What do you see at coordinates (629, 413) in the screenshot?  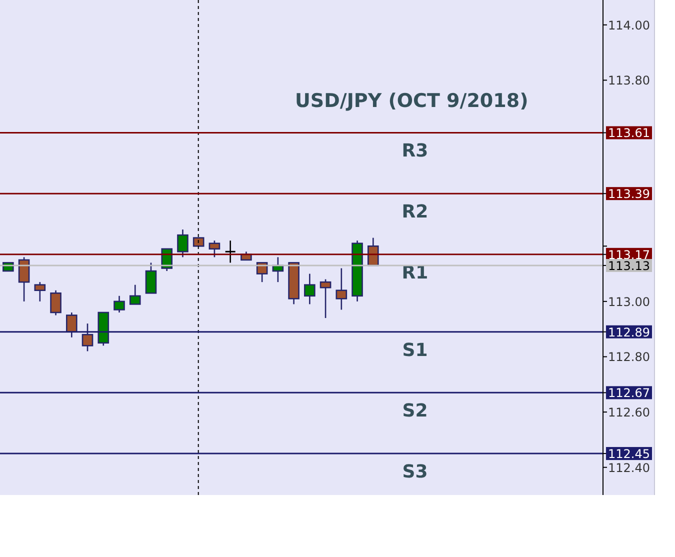 I see `y-tick-label: 112.60` at bounding box center [629, 413].